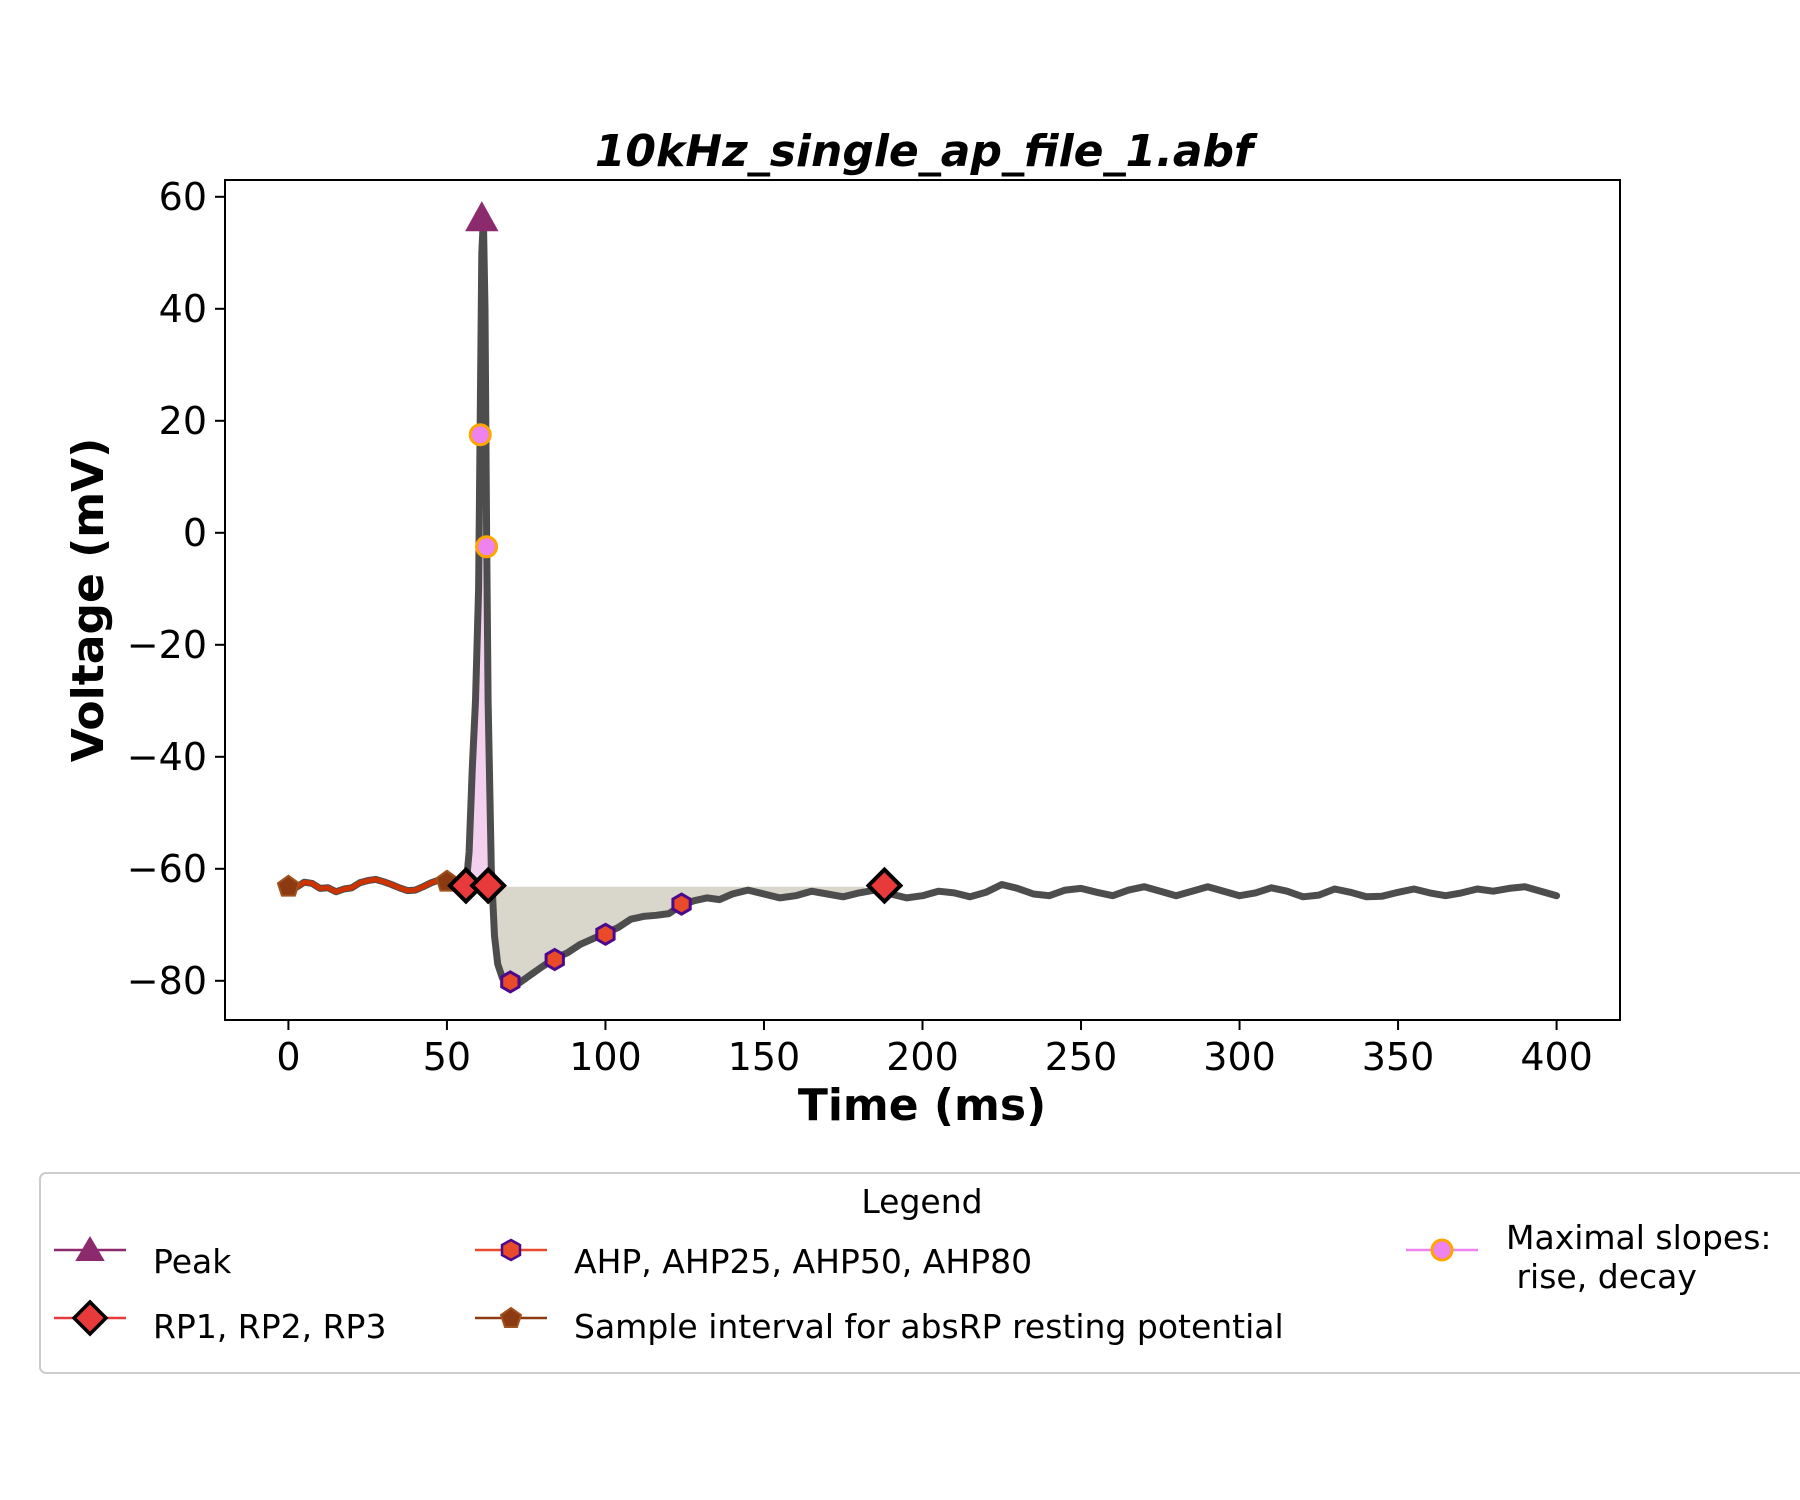 The image size is (1800, 1500). Describe the element at coordinates (605, 1057) in the screenshot. I see `x-tick-label: 100` at that location.